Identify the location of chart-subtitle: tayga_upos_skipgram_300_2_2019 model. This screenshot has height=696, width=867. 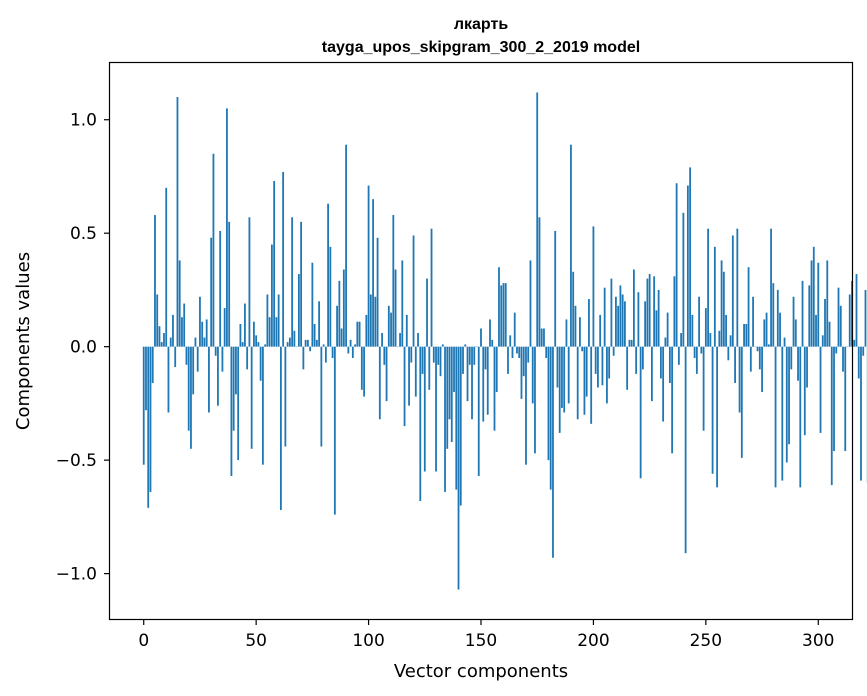
(481, 47).